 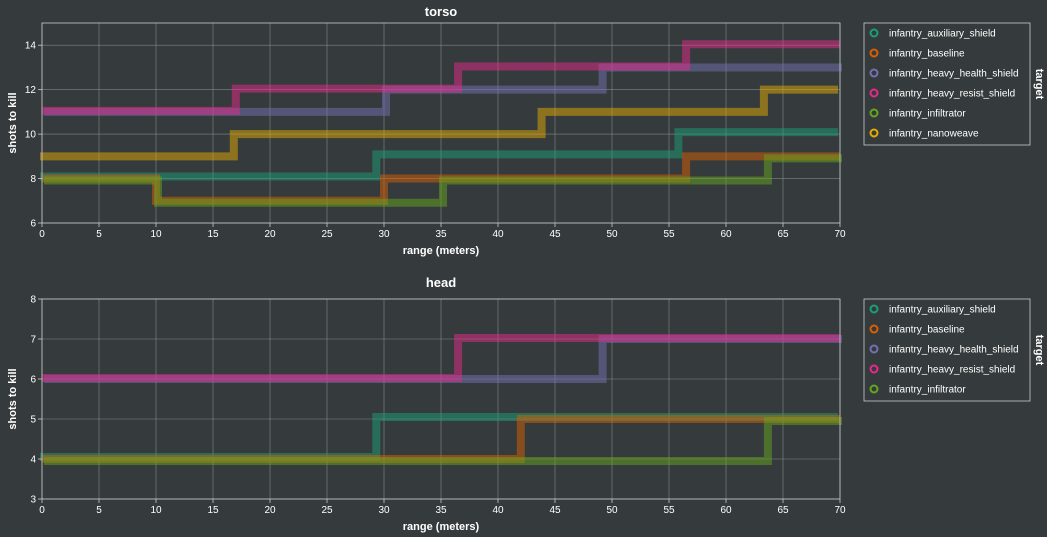 I want to click on chart-title: torso, so click(x=441, y=11).